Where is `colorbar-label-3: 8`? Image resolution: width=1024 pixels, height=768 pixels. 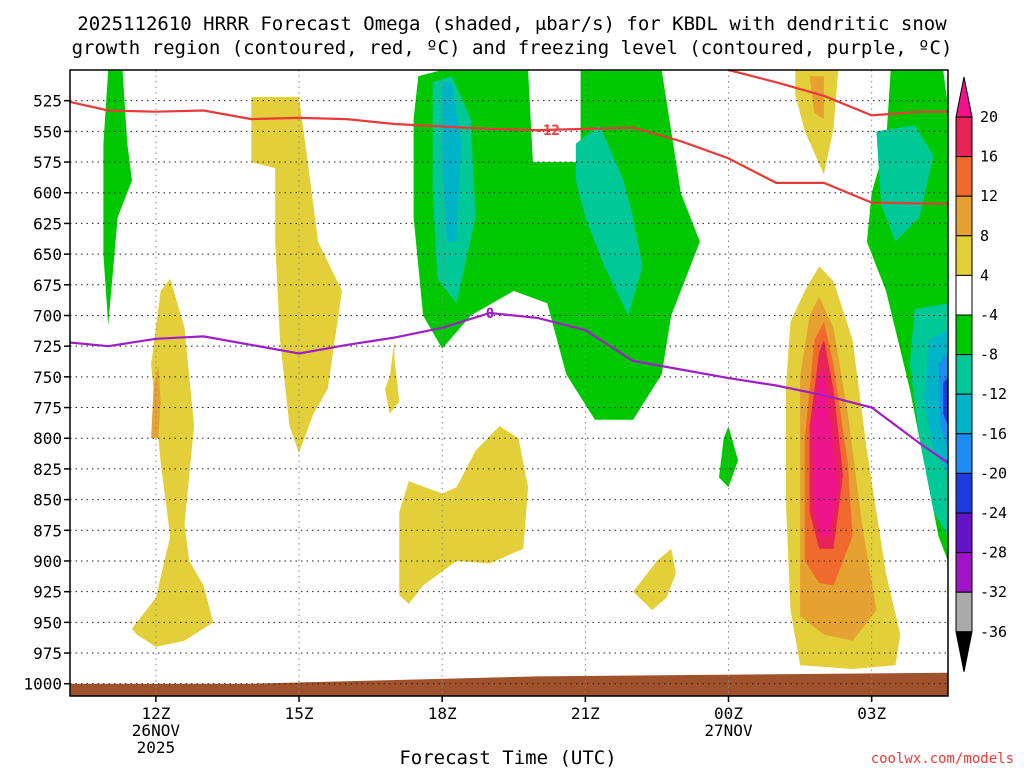 colorbar-label-3: 8 is located at coordinates (984, 236).